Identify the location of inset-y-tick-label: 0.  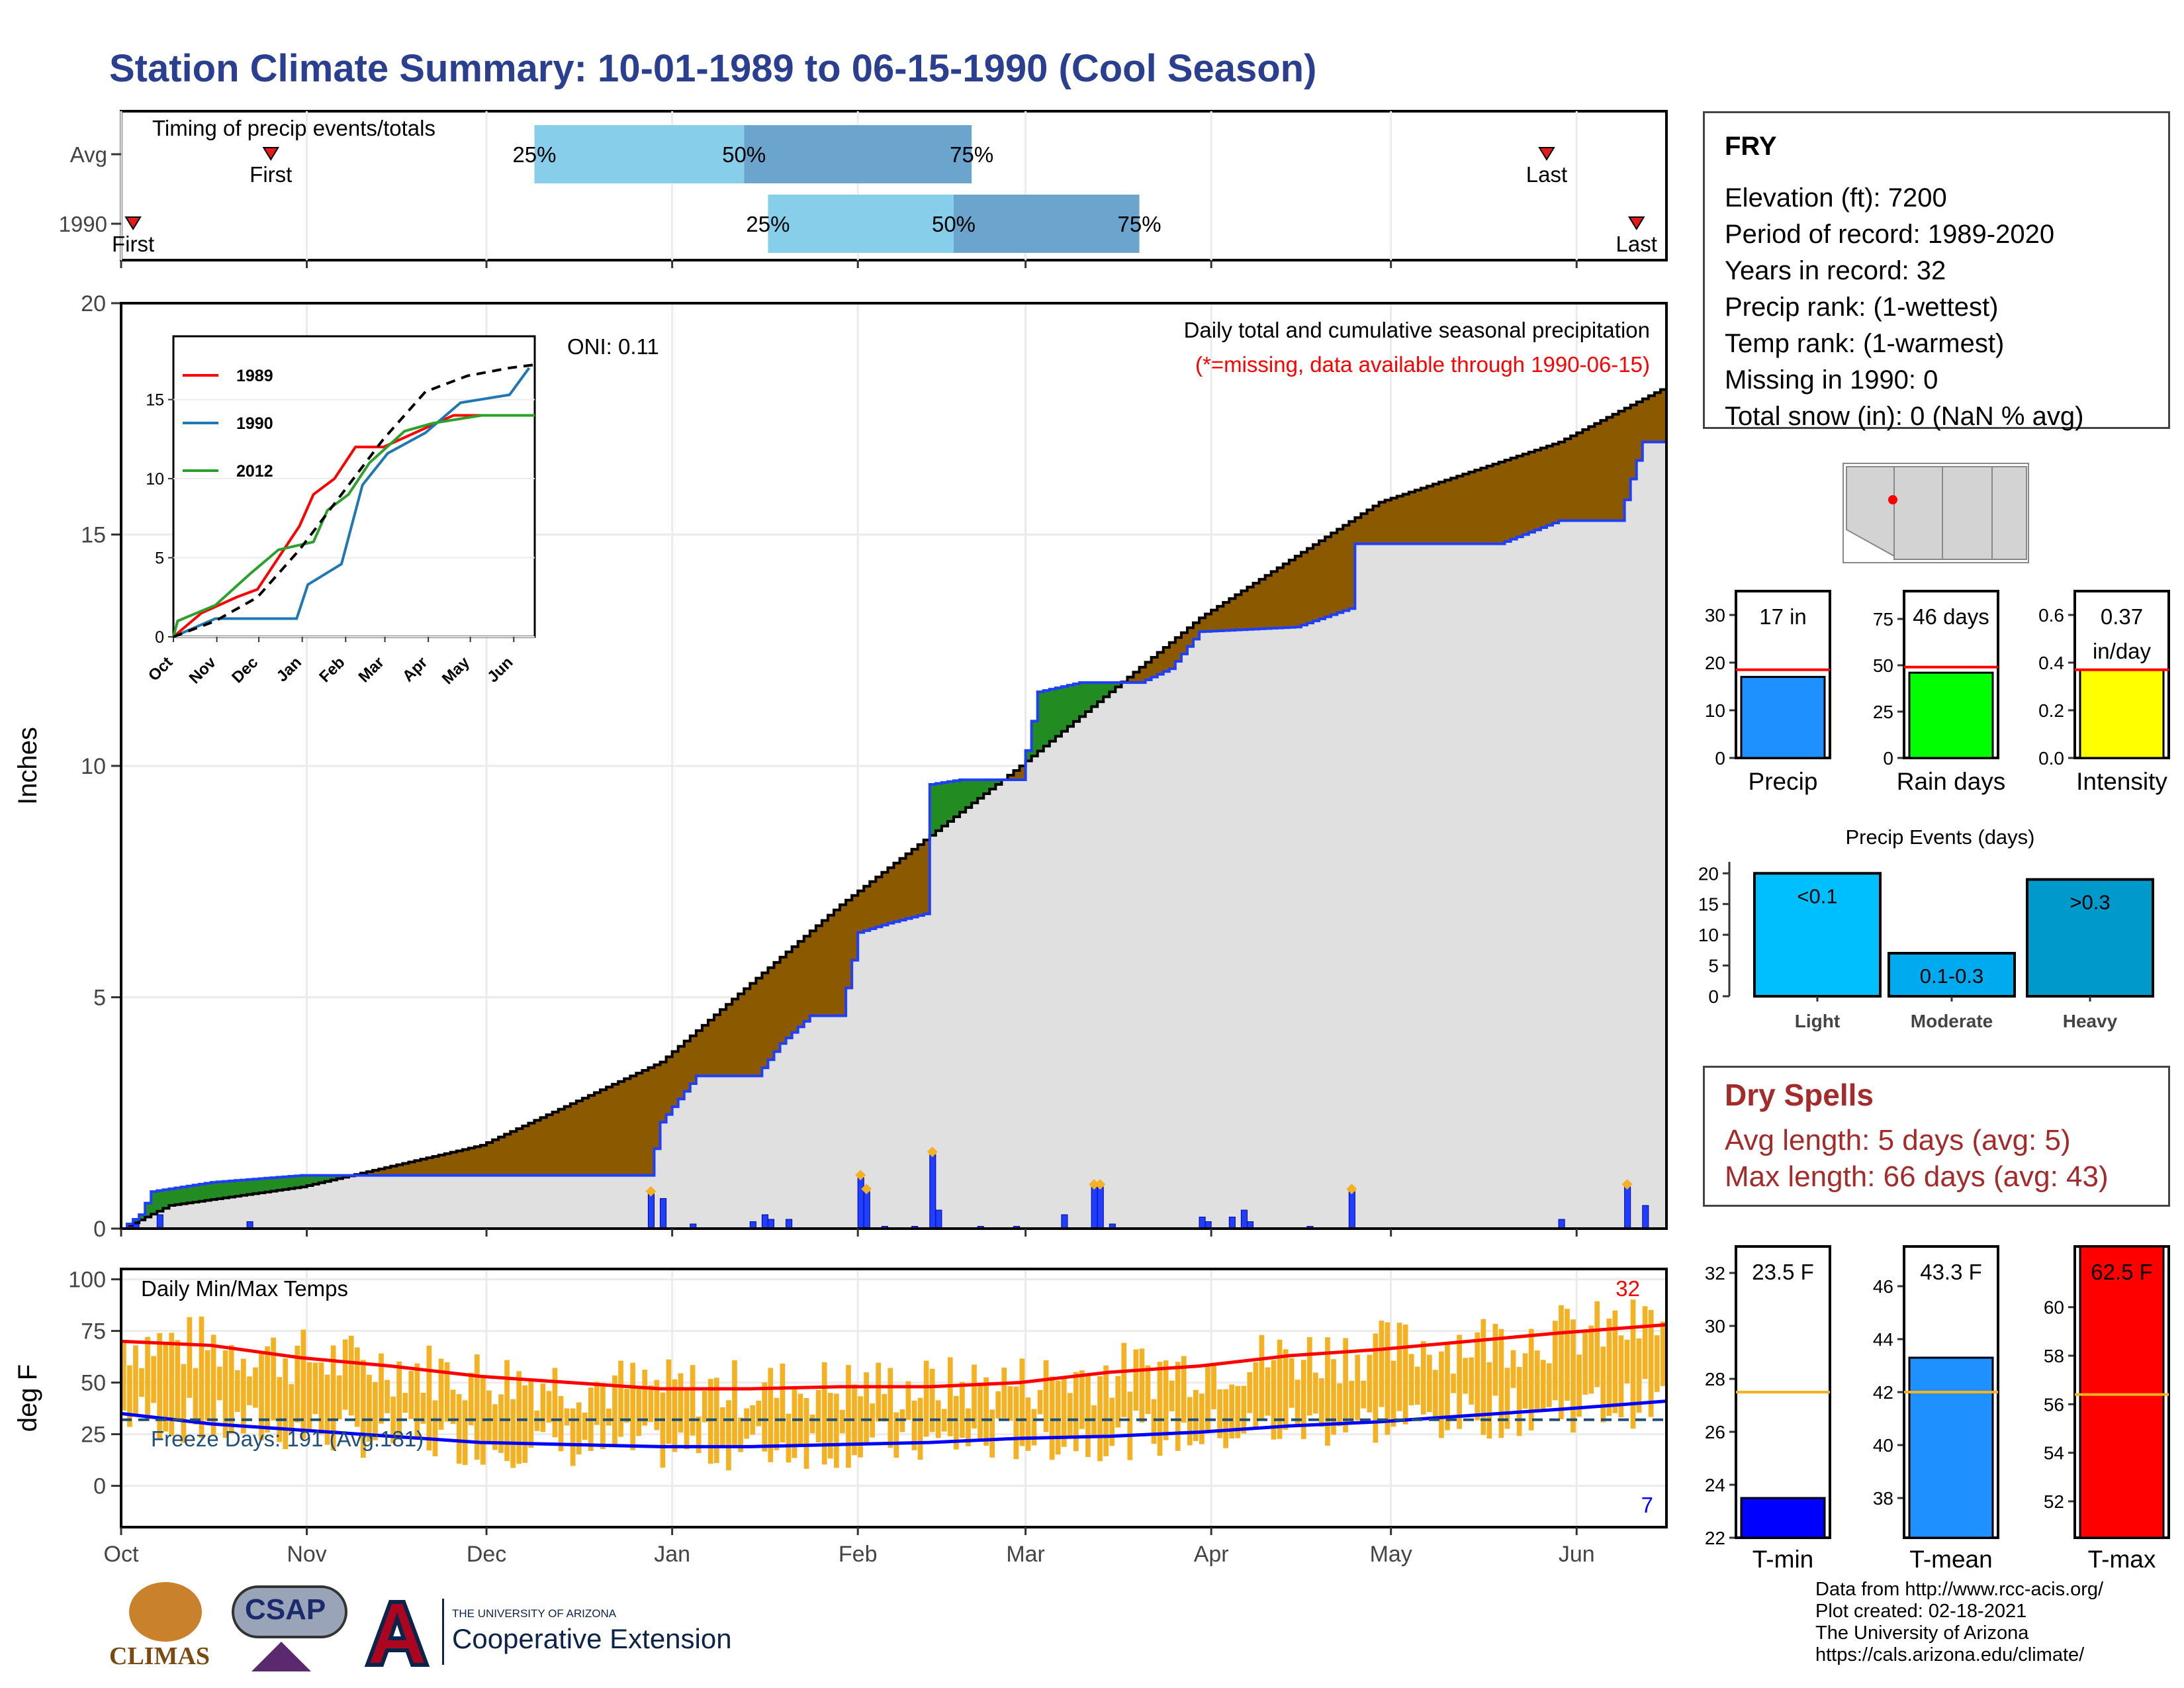
(159, 637).